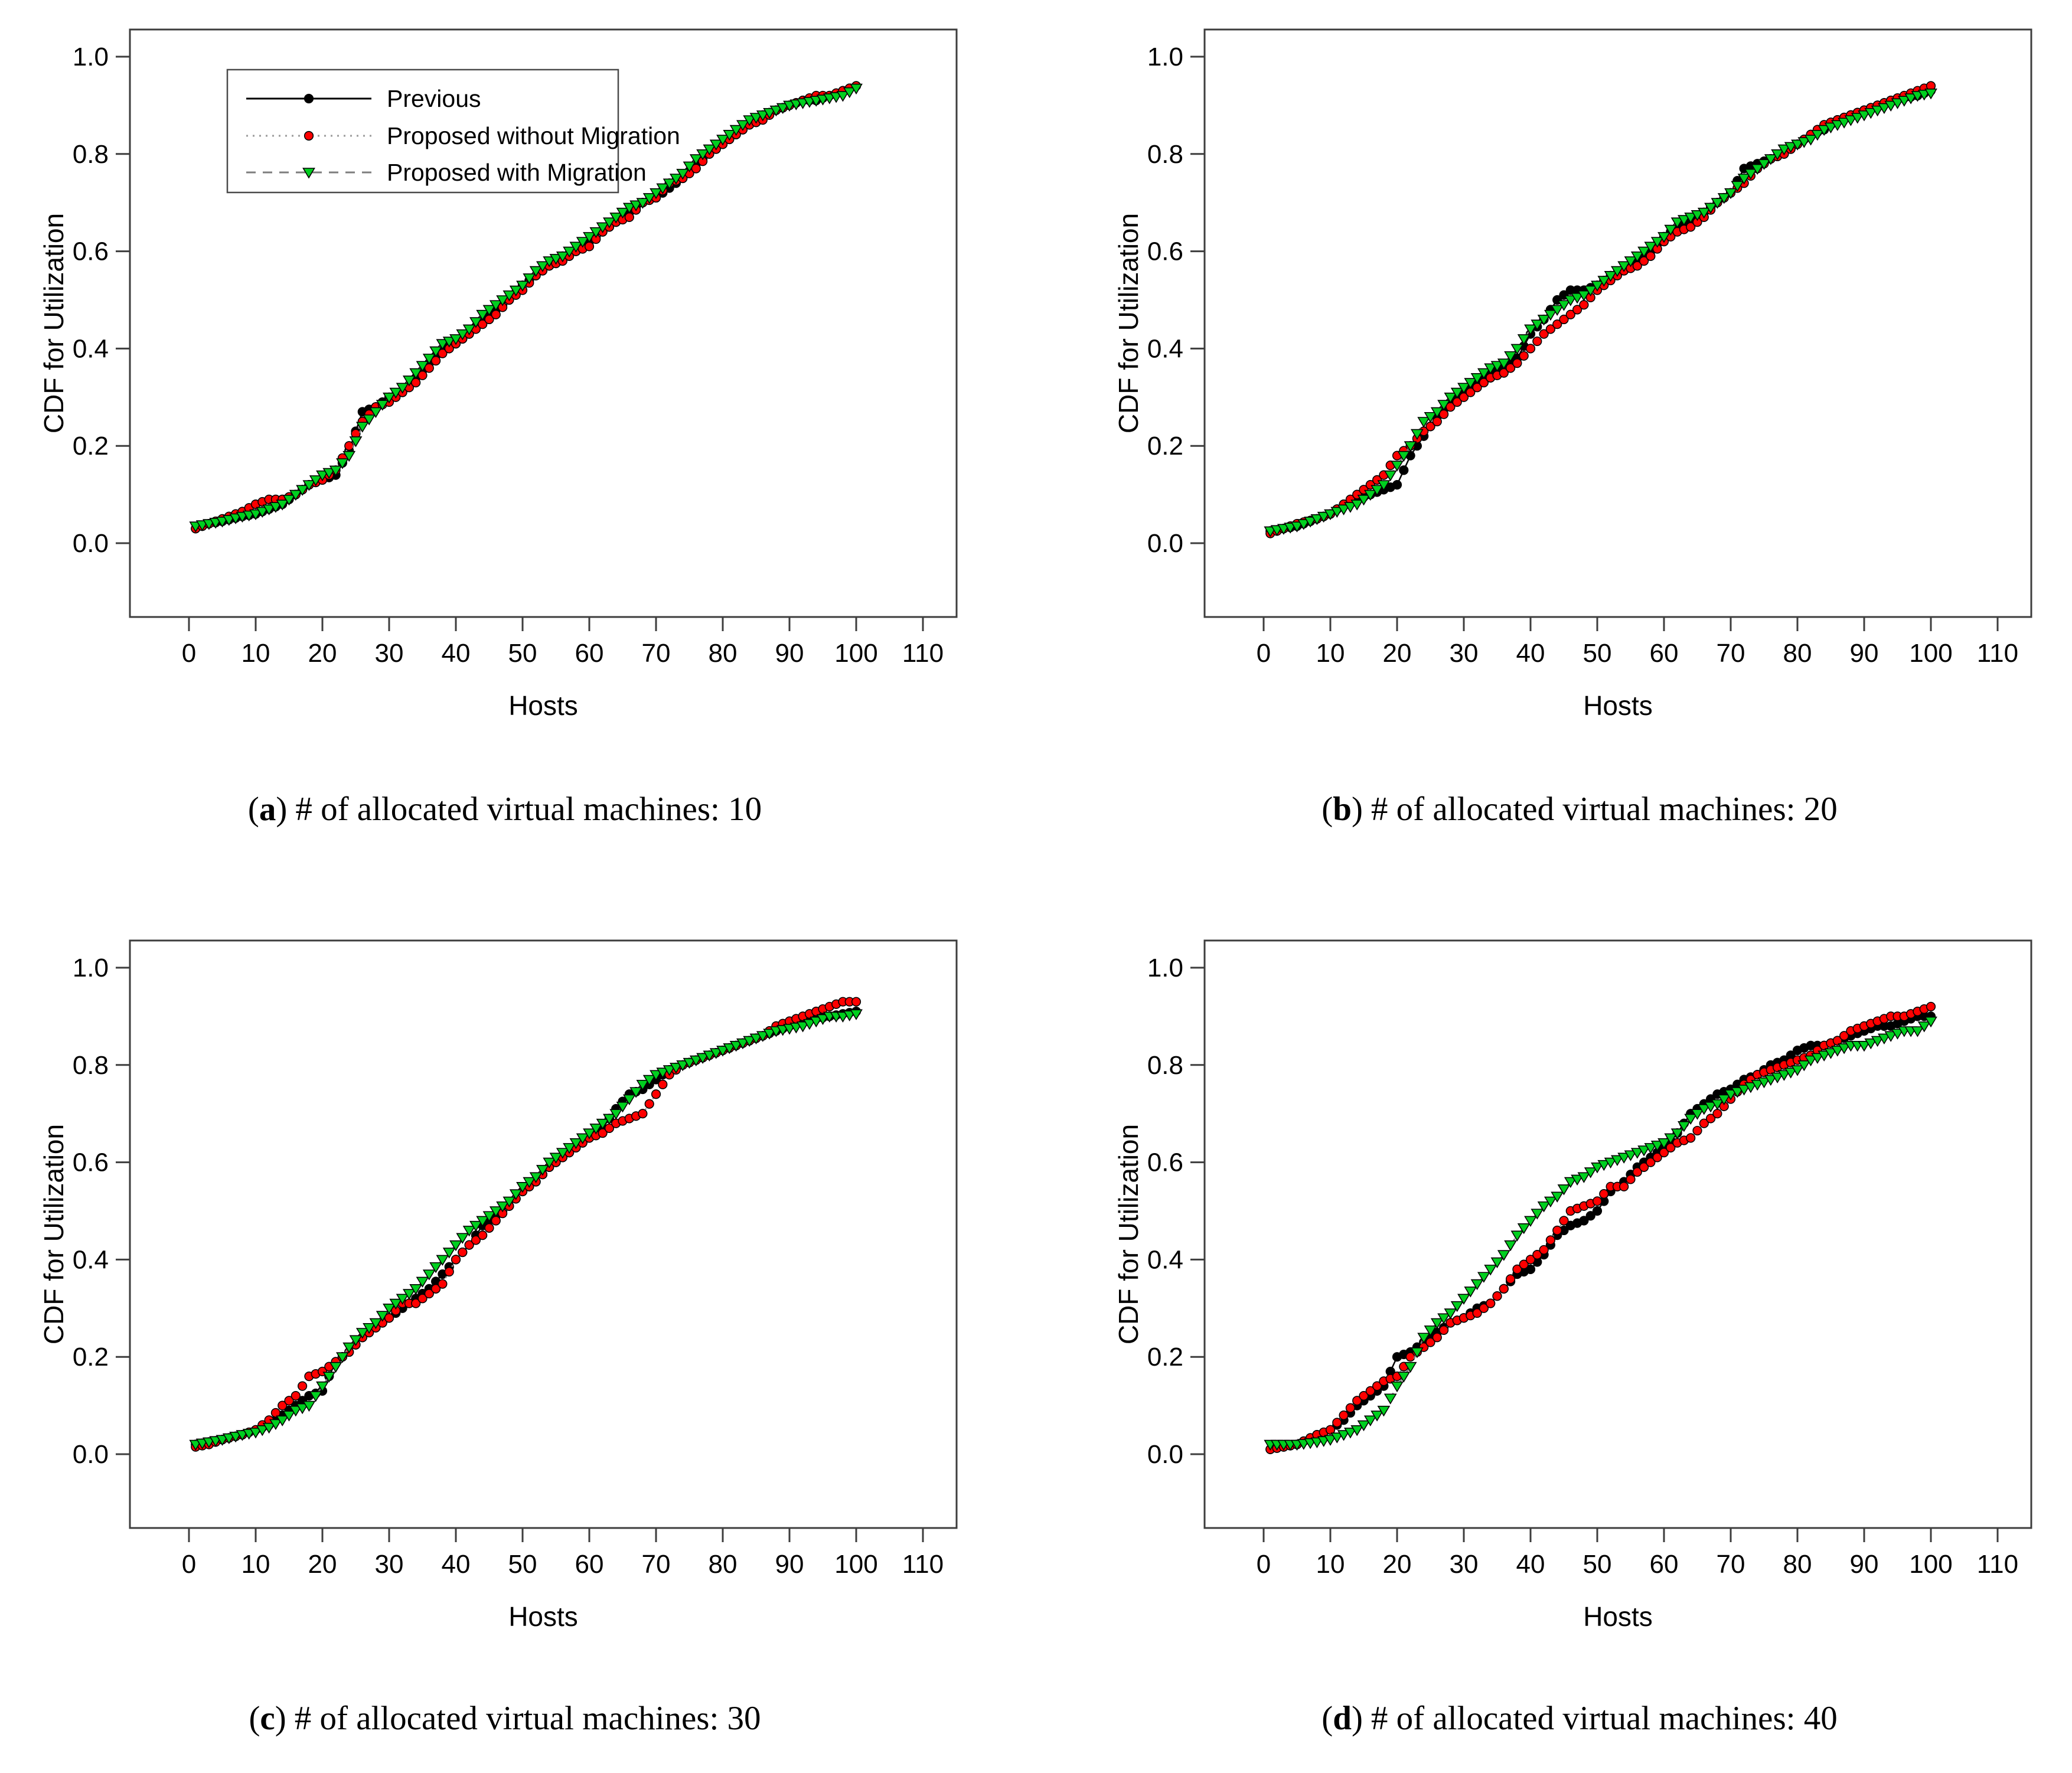 The image size is (2072, 1773). Describe the element at coordinates (1604, 809) in the screenshot. I see `caption-text-b: # of allocated virtual machines: 20` at that location.